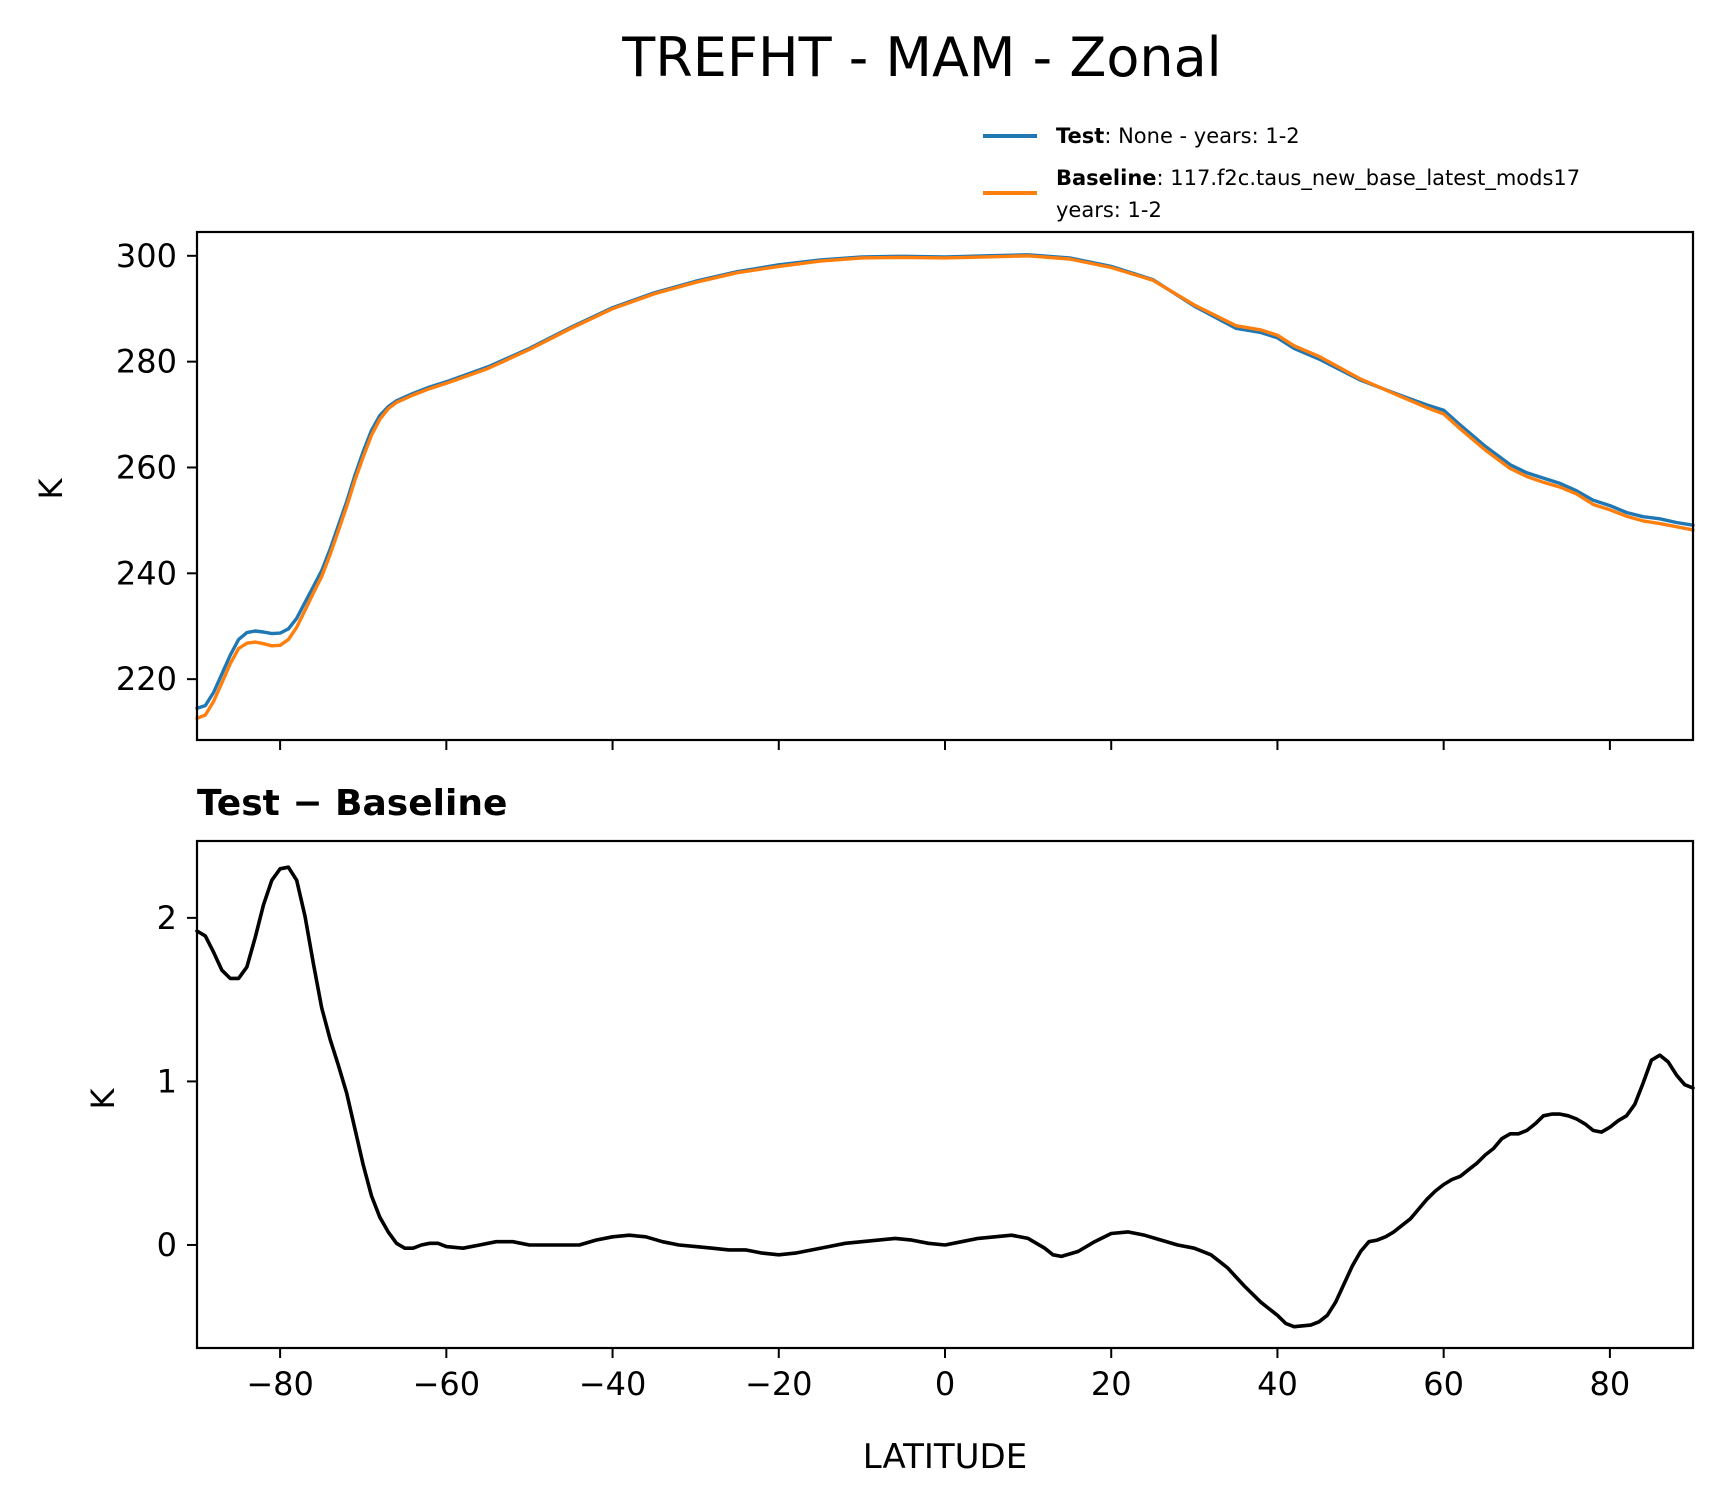 This screenshot has height=1496, width=1713. Describe the element at coordinates (945, 1457) in the screenshot. I see `x-axis-label: LATITUDE` at that location.